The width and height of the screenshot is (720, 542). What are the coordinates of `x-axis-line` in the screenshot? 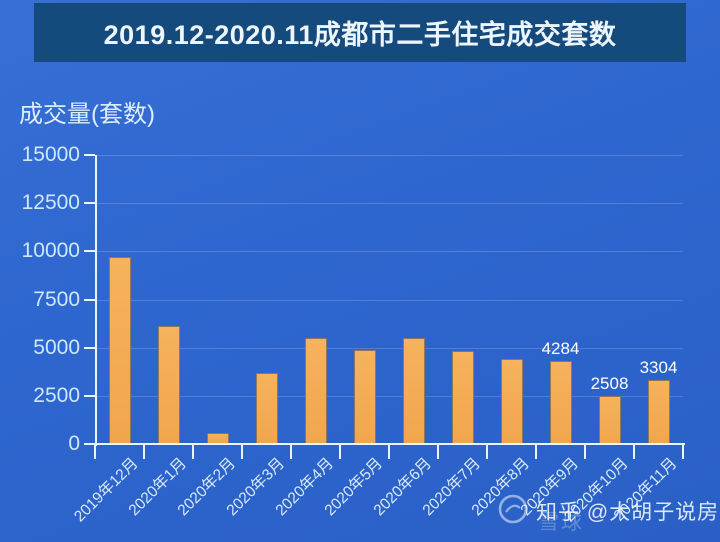 It's located at (390, 444).